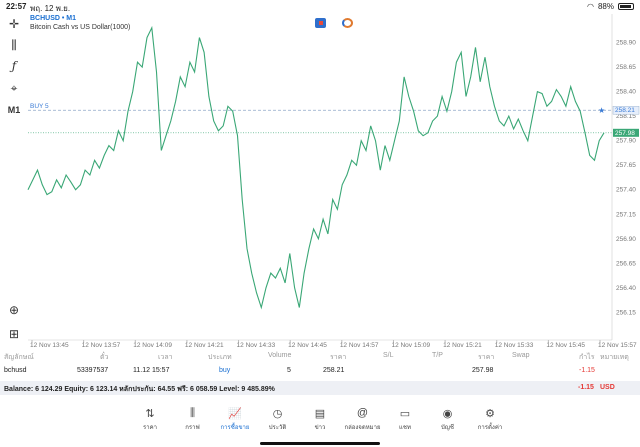 The height and width of the screenshot is (447, 640). Describe the element at coordinates (93, 370) in the screenshot. I see `trade-ticket: 53397537` at that location.